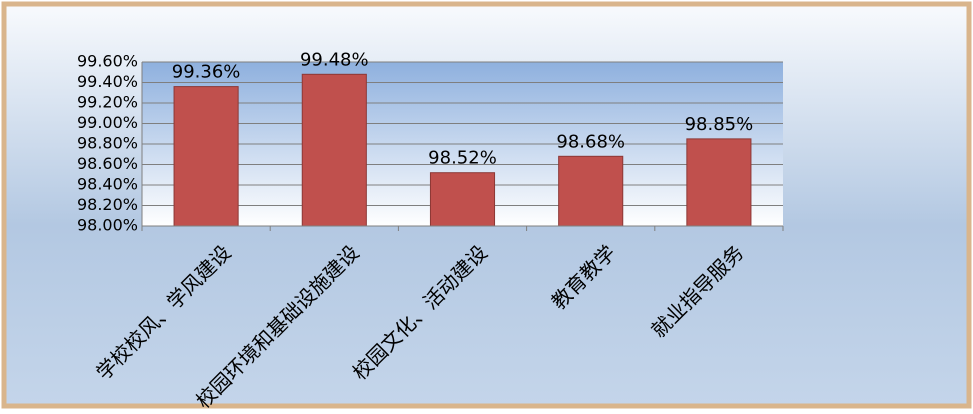 The image size is (973, 414). Describe the element at coordinates (107, 143) in the screenshot. I see `y-tick-label: 98.80%` at that location.